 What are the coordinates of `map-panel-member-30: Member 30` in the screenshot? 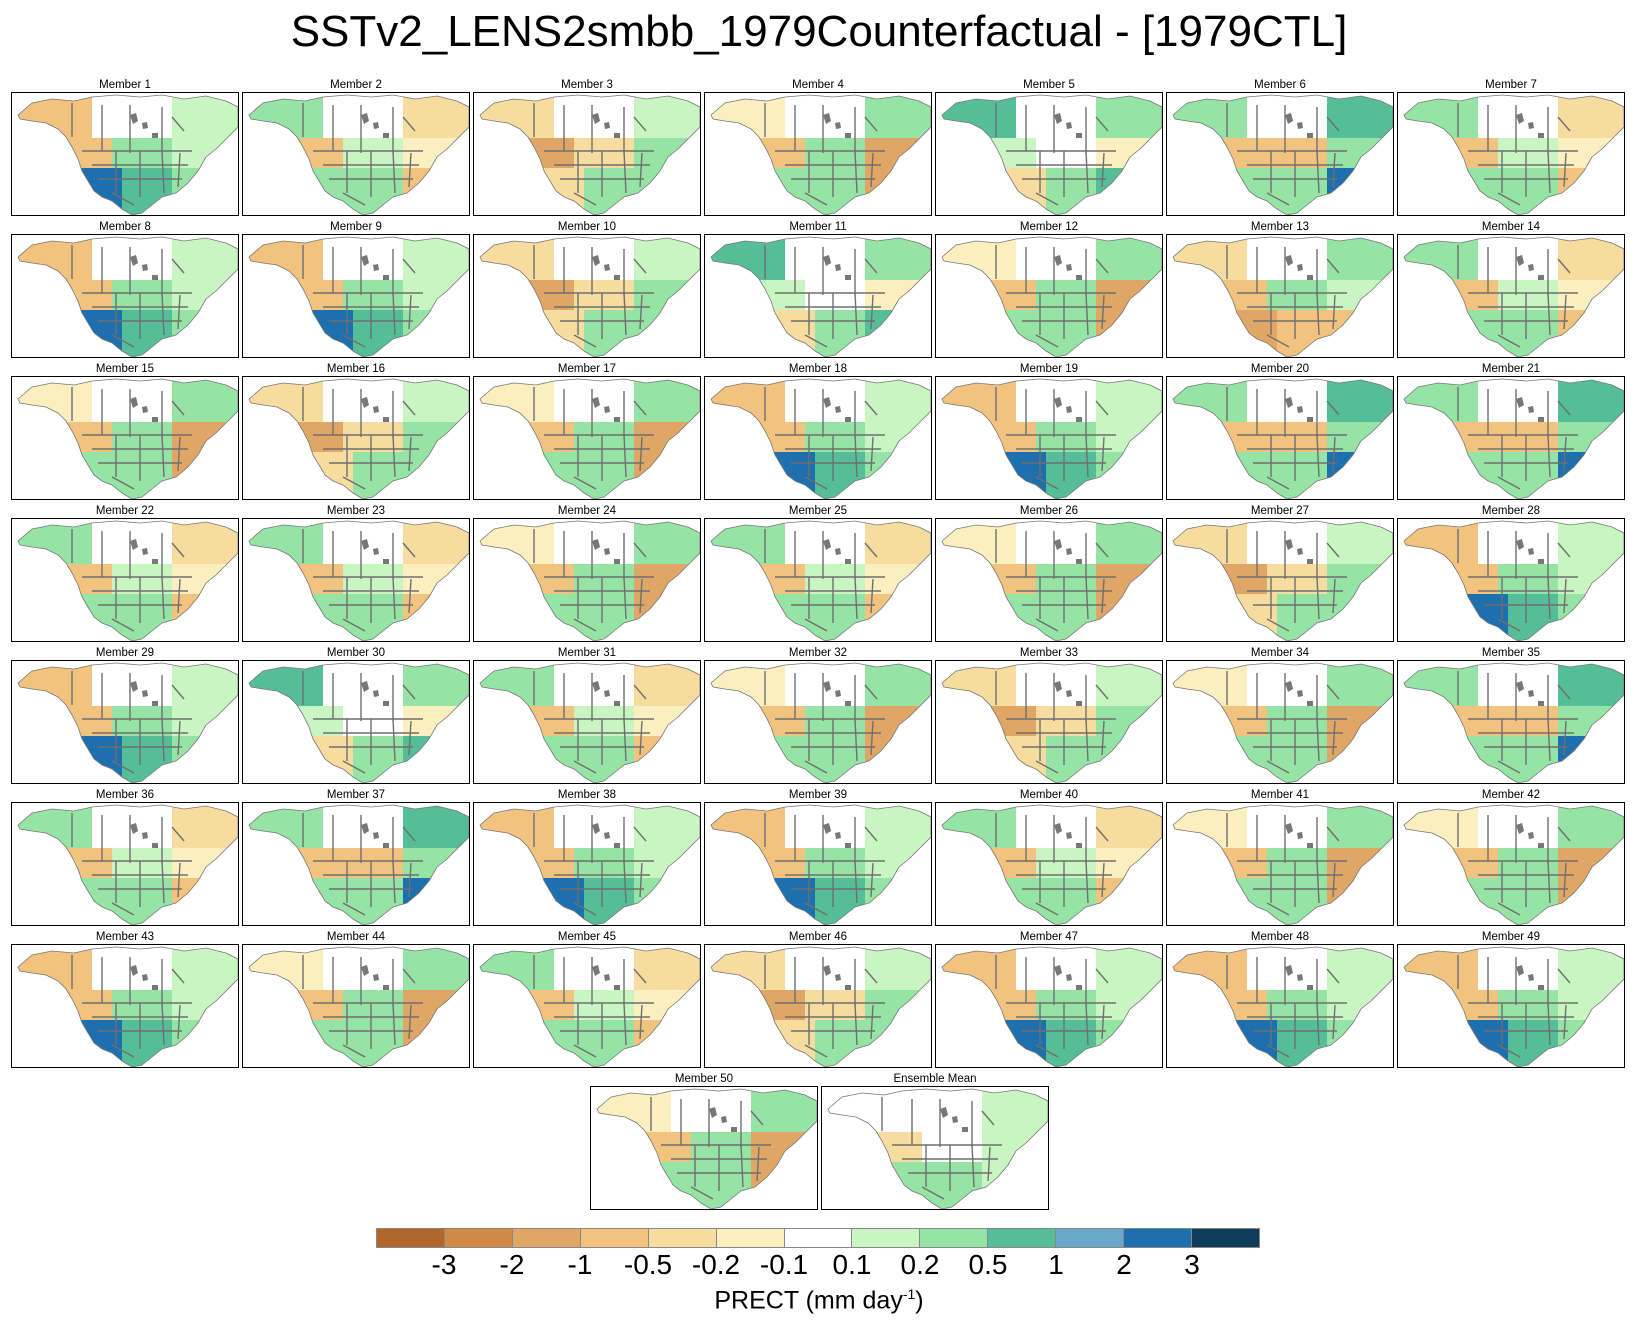 It's located at (356, 715).